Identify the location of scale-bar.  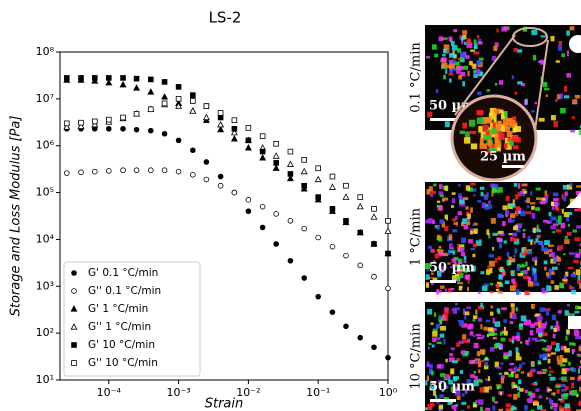
(443, 400).